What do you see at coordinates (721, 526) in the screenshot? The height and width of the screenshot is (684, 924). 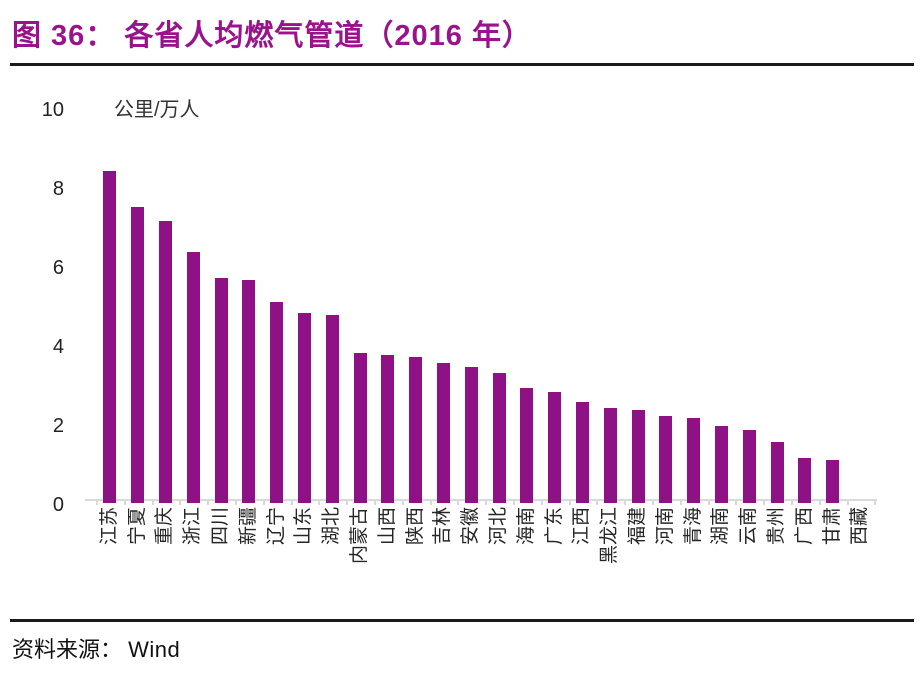 I see `x-tick-label: 湖南` at bounding box center [721, 526].